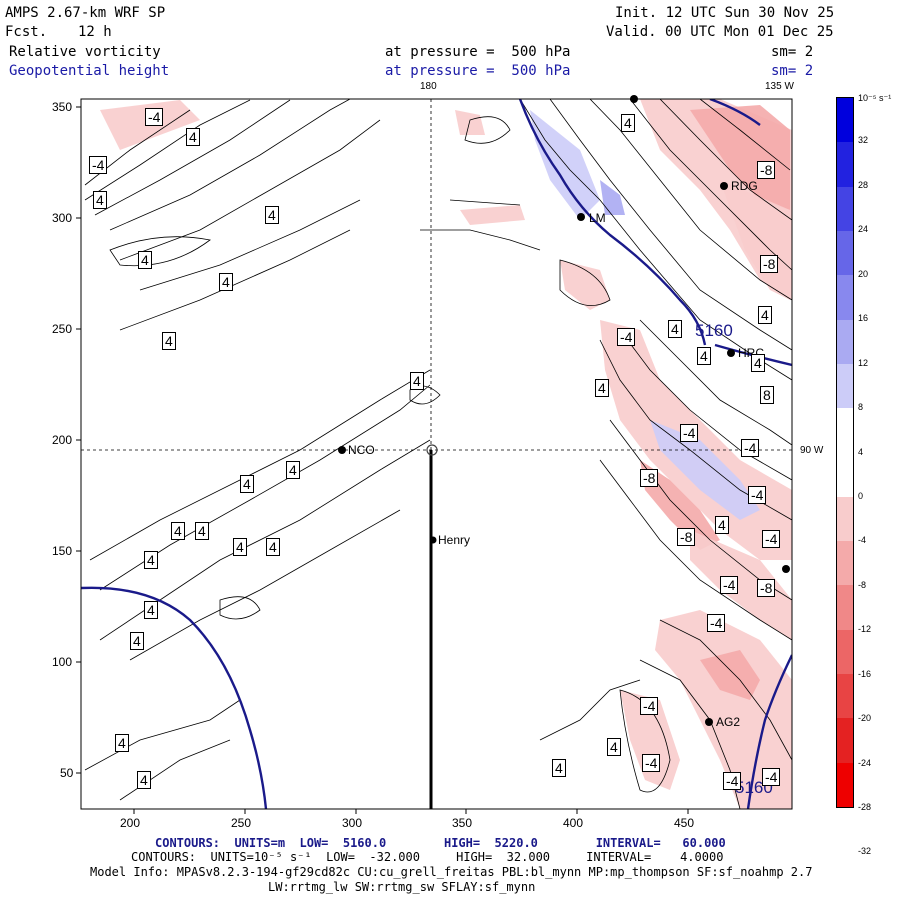 Image resolution: width=900 pixels, height=900 pixels. Describe the element at coordinates (67, 773) in the screenshot. I see `y-tick-50: 50` at that location.